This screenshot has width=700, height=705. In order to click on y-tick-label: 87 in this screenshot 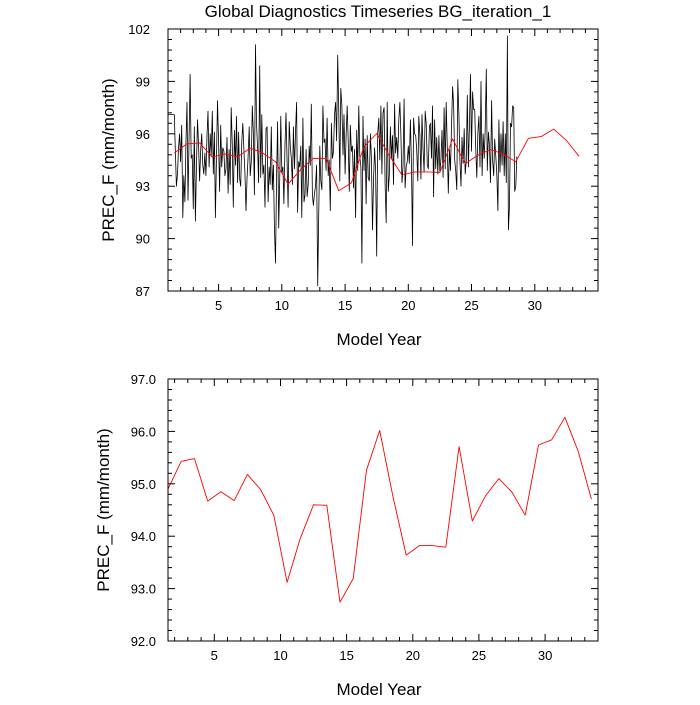, I will do `click(143, 291)`.